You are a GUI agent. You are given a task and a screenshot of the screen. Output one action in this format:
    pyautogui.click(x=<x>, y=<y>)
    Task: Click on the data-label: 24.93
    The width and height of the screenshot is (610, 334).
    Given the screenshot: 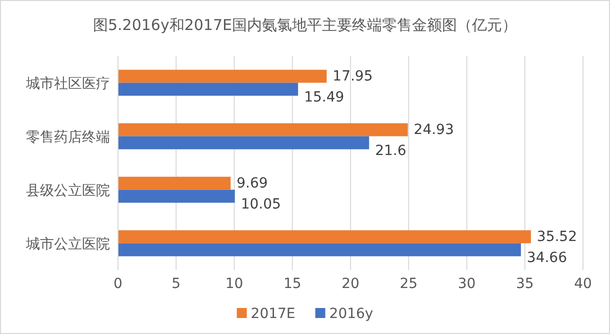 What is the action you would take?
    pyautogui.click(x=434, y=130)
    